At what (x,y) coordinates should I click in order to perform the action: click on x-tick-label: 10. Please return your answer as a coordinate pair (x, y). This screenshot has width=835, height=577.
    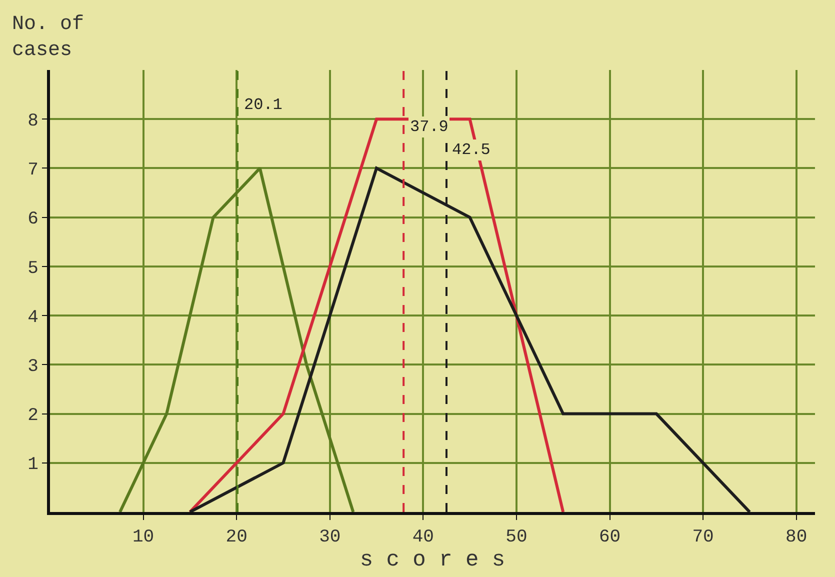
    Looking at the image, I should click on (143, 538).